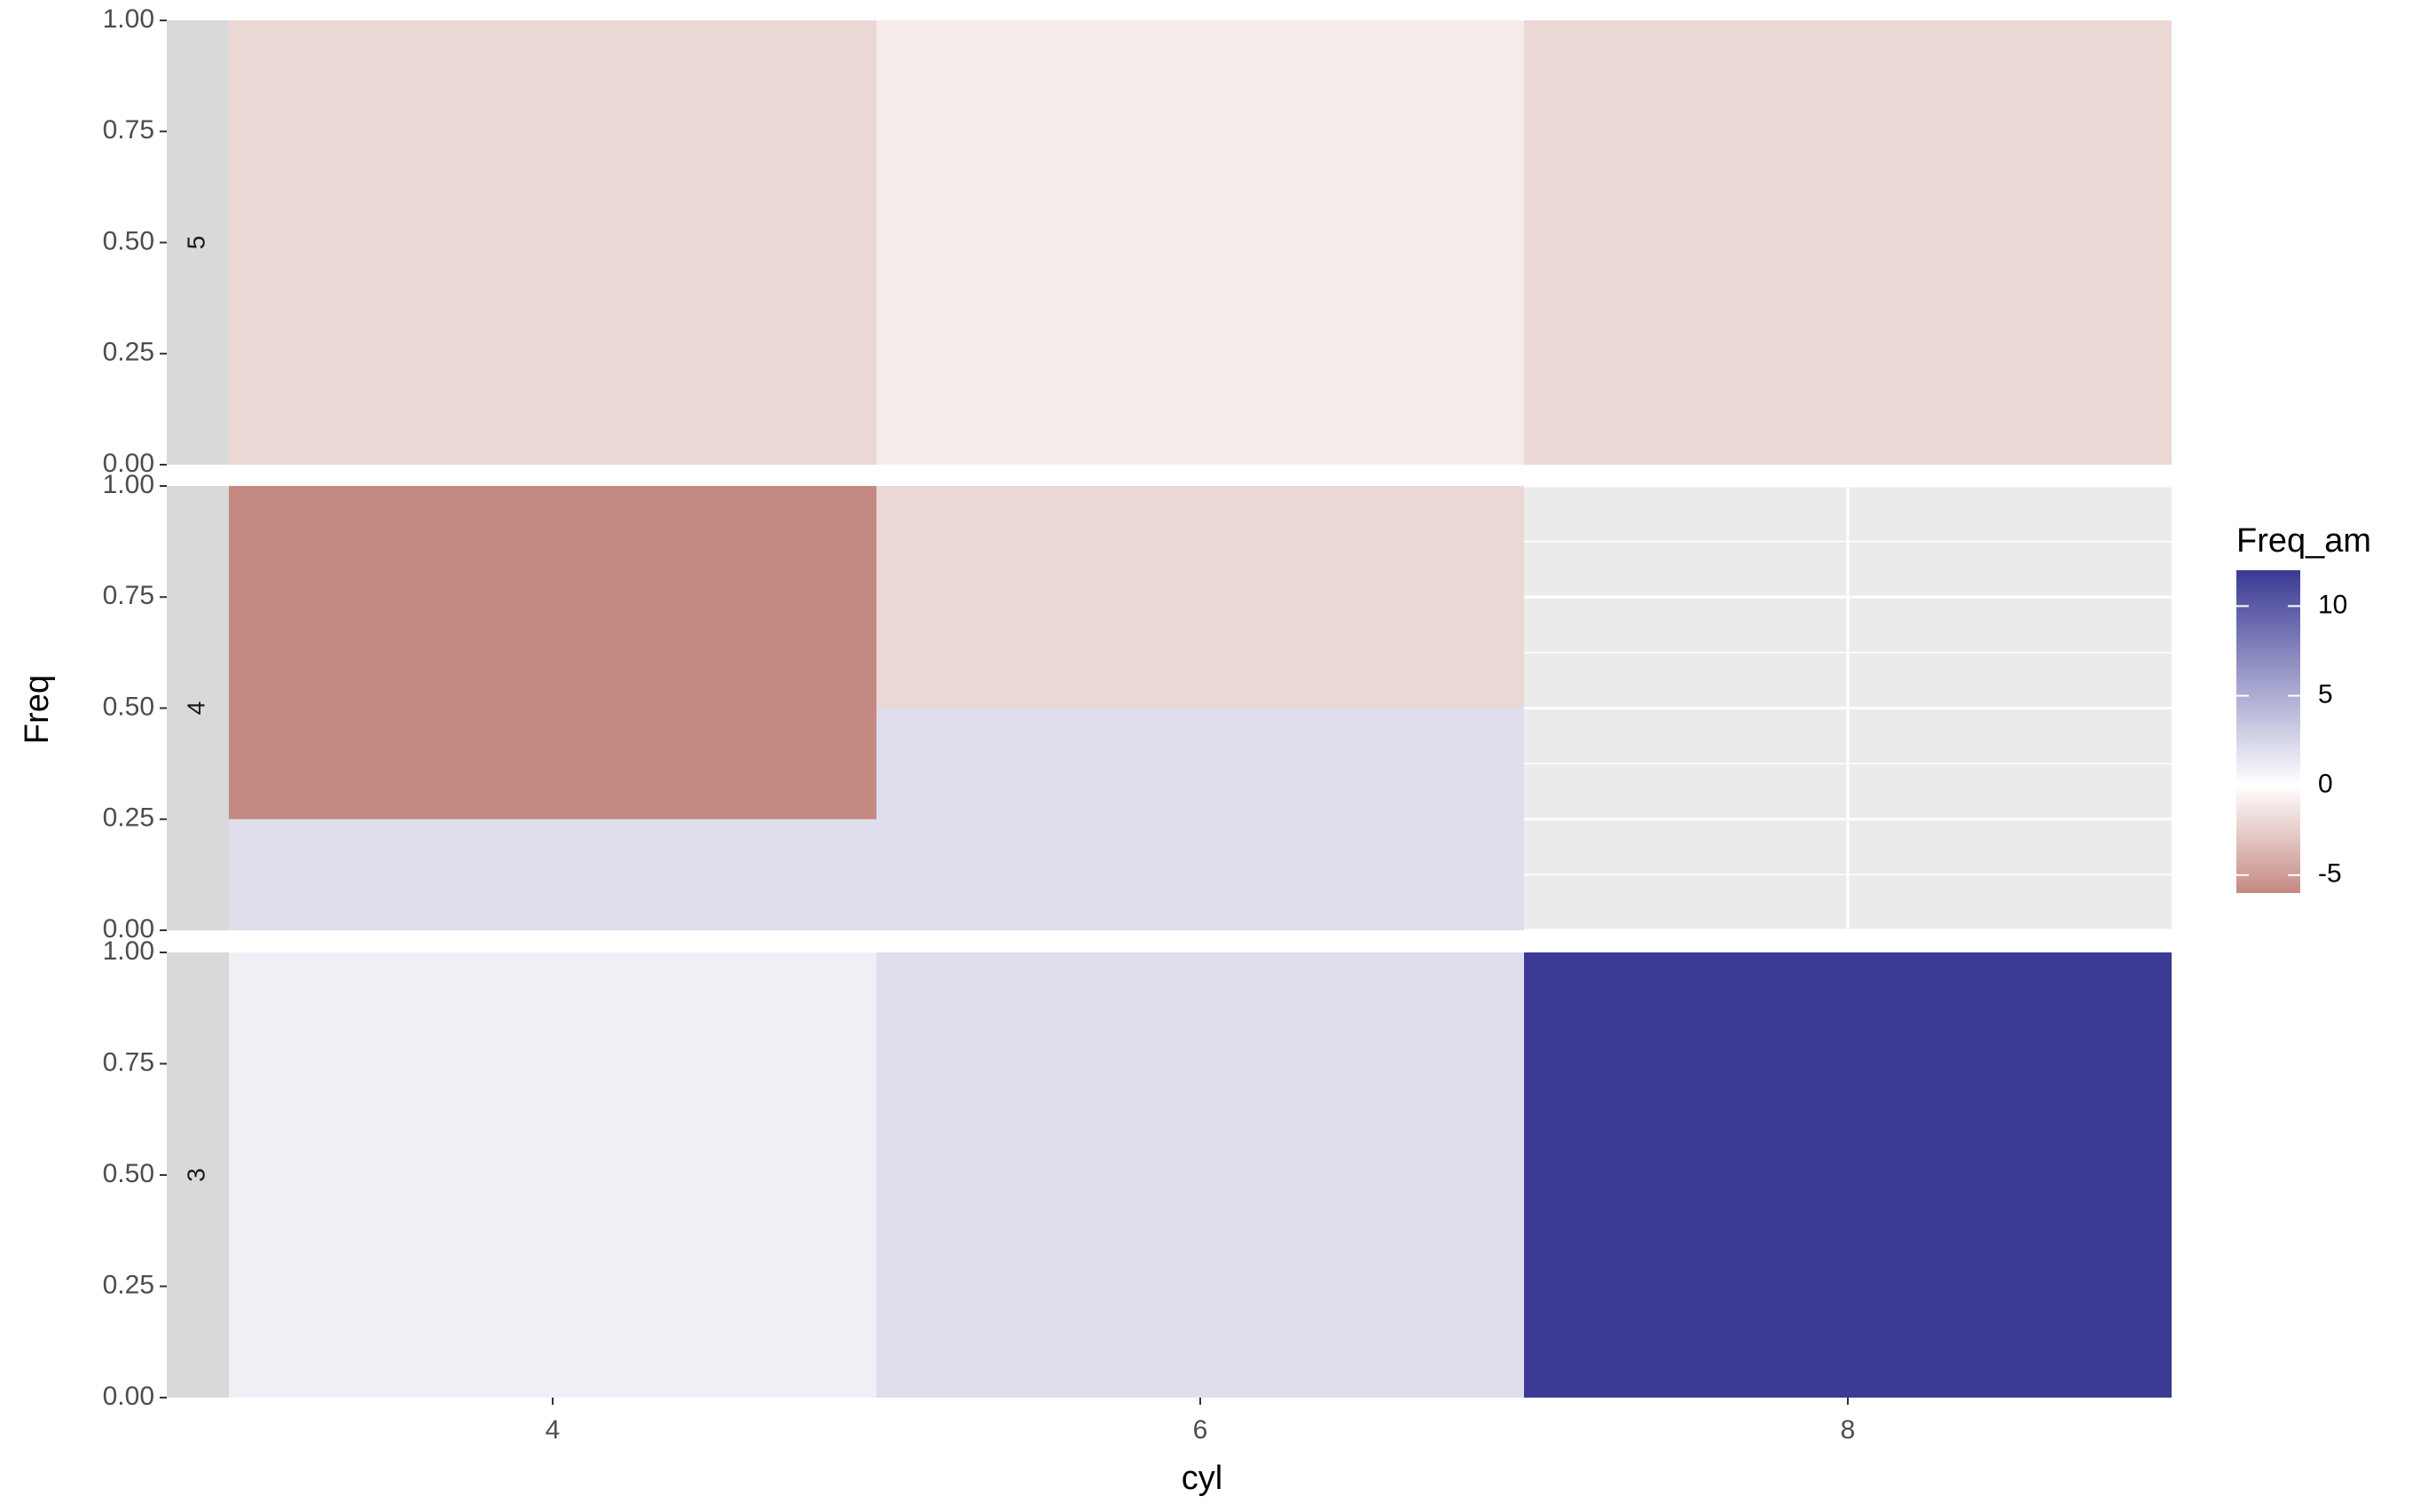  I want to click on legend-title: Freq_am, so click(2303, 541).